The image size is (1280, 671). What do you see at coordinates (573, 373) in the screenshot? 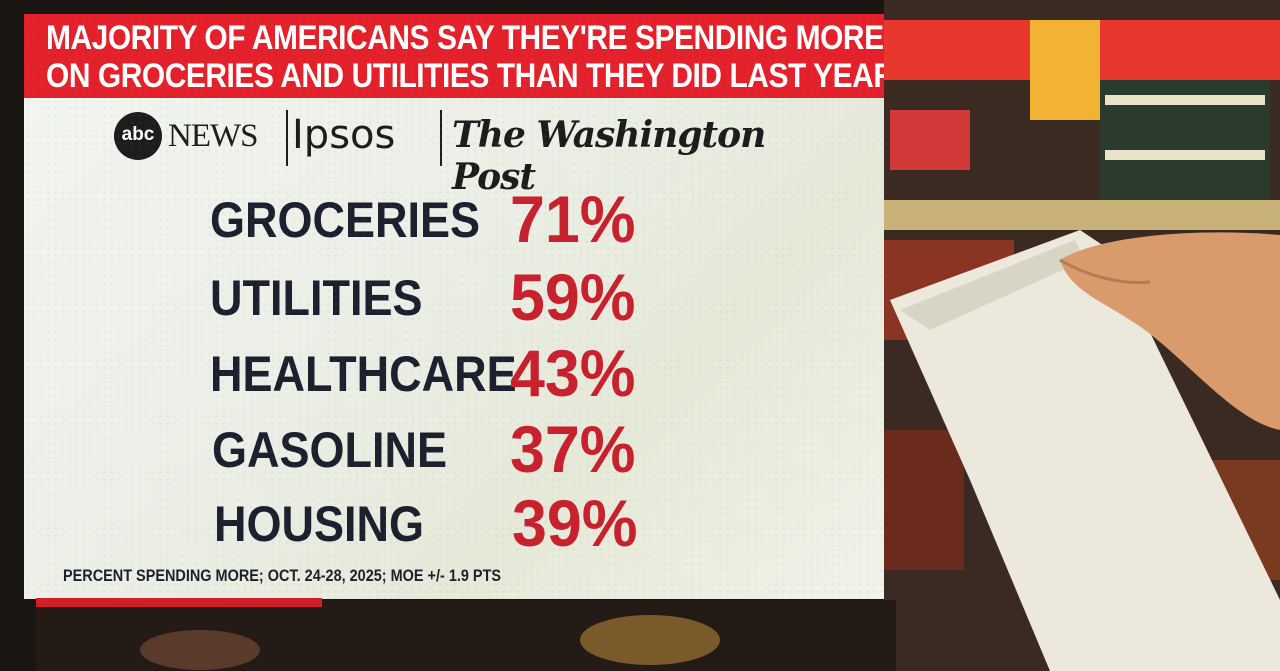
I see `value-label-healthcare: 43%` at bounding box center [573, 373].